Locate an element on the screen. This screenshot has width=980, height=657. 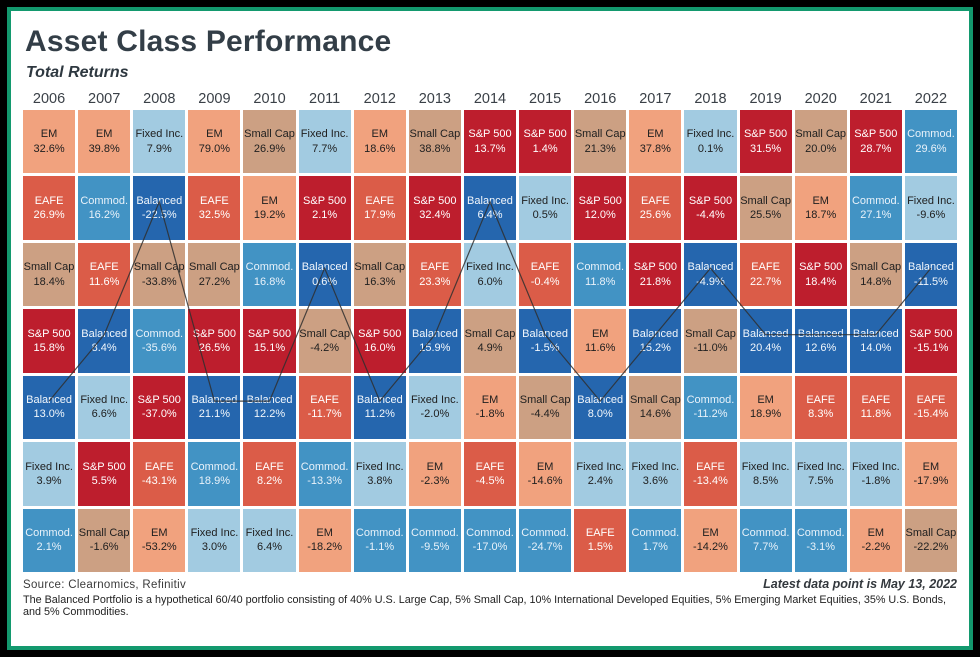
cell-2018-balanced: Balanced -4.9% is located at coordinates (710, 274).